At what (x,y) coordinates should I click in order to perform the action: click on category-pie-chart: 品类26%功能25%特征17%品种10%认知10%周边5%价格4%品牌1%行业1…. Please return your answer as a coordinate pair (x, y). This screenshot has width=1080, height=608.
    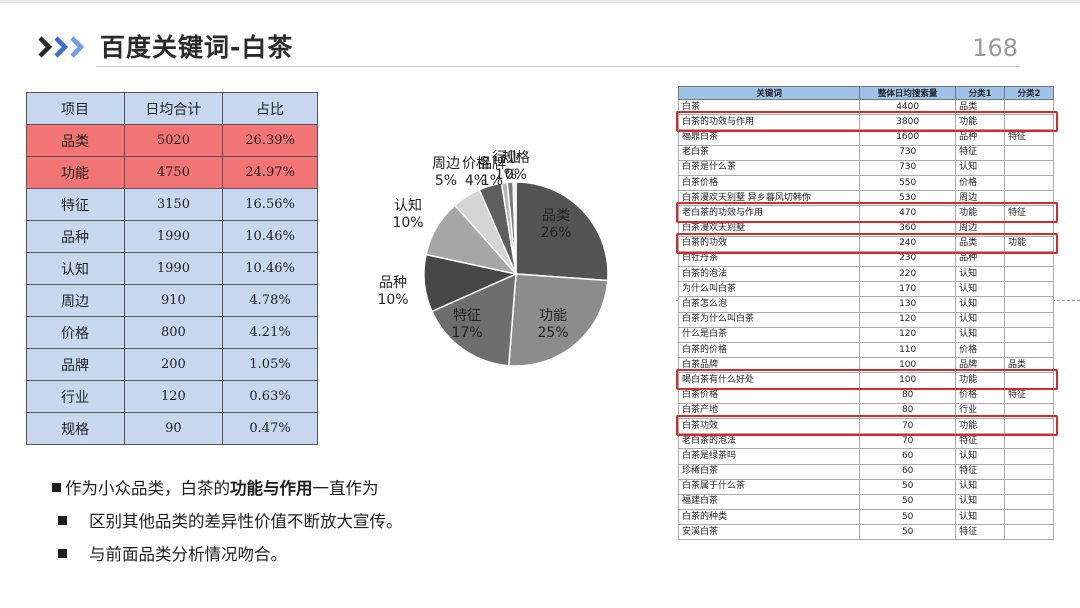
    Looking at the image, I should click on (493, 258).